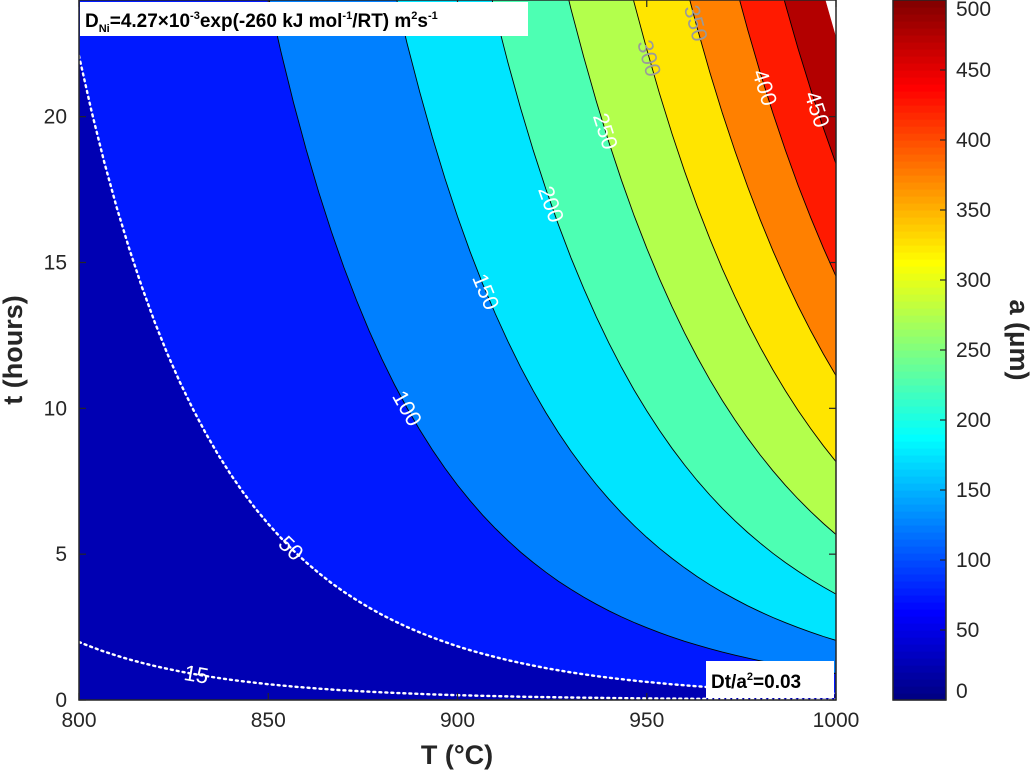 The width and height of the screenshot is (1034, 771). I want to click on diffusion-sup2: -1, so click(347, 16).